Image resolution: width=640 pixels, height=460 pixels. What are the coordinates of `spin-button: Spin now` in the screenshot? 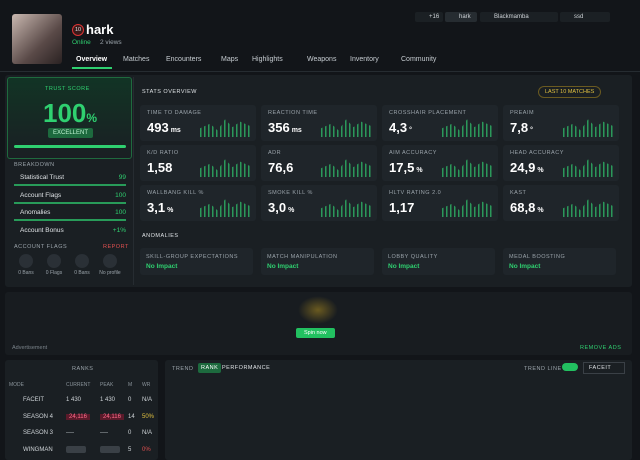 It's located at (315, 333).